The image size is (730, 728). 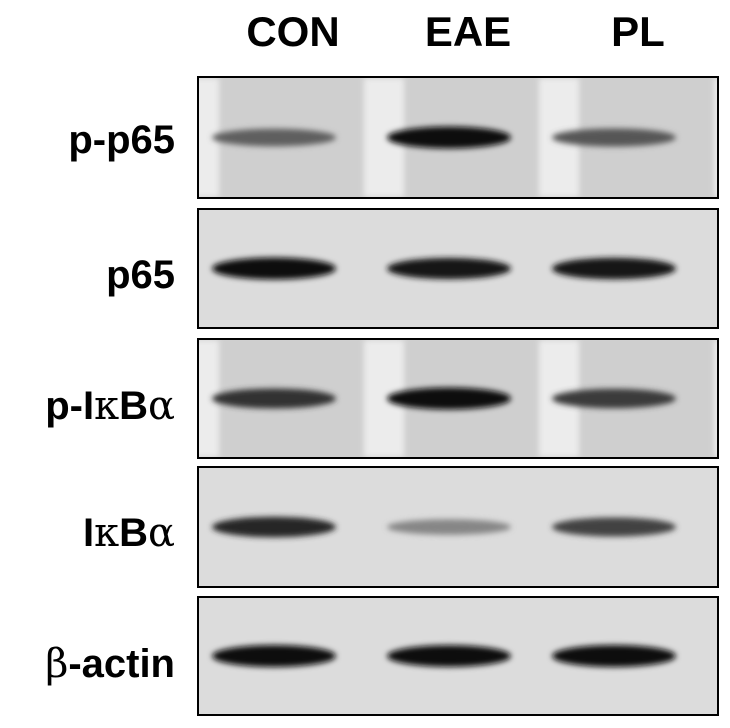 I want to click on blot-panel-p-ikba, so click(x=458, y=398).